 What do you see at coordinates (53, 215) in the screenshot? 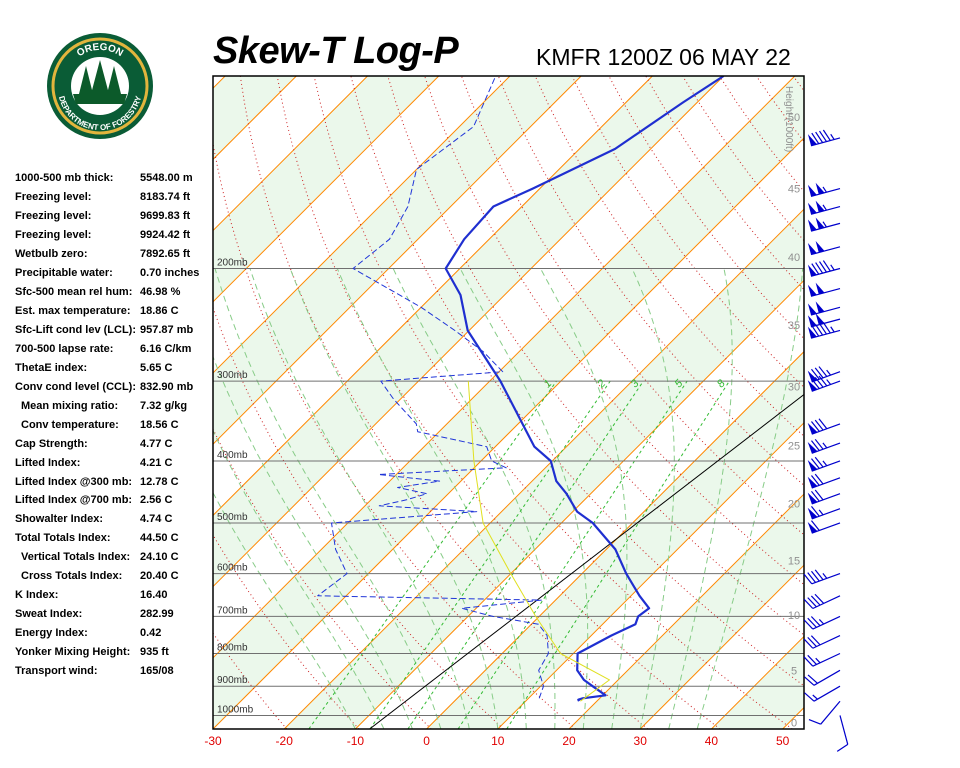
I see `index-label: Freezing level:` at bounding box center [53, 215].